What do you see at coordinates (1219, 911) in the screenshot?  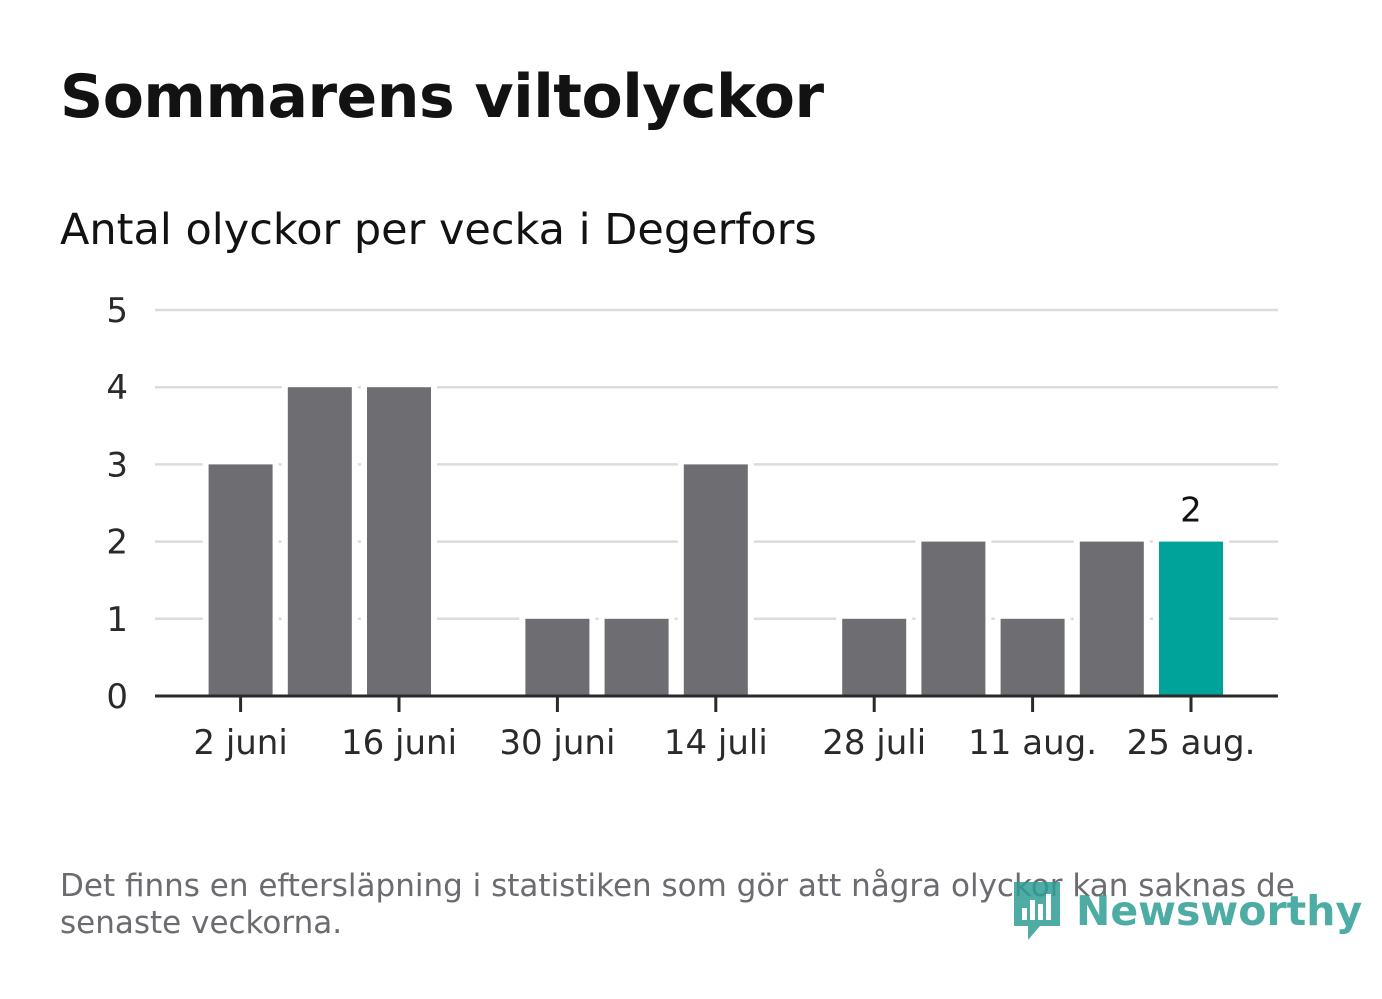 I see `logo-text: Newsworthy` at bounding box center [1219, 911].